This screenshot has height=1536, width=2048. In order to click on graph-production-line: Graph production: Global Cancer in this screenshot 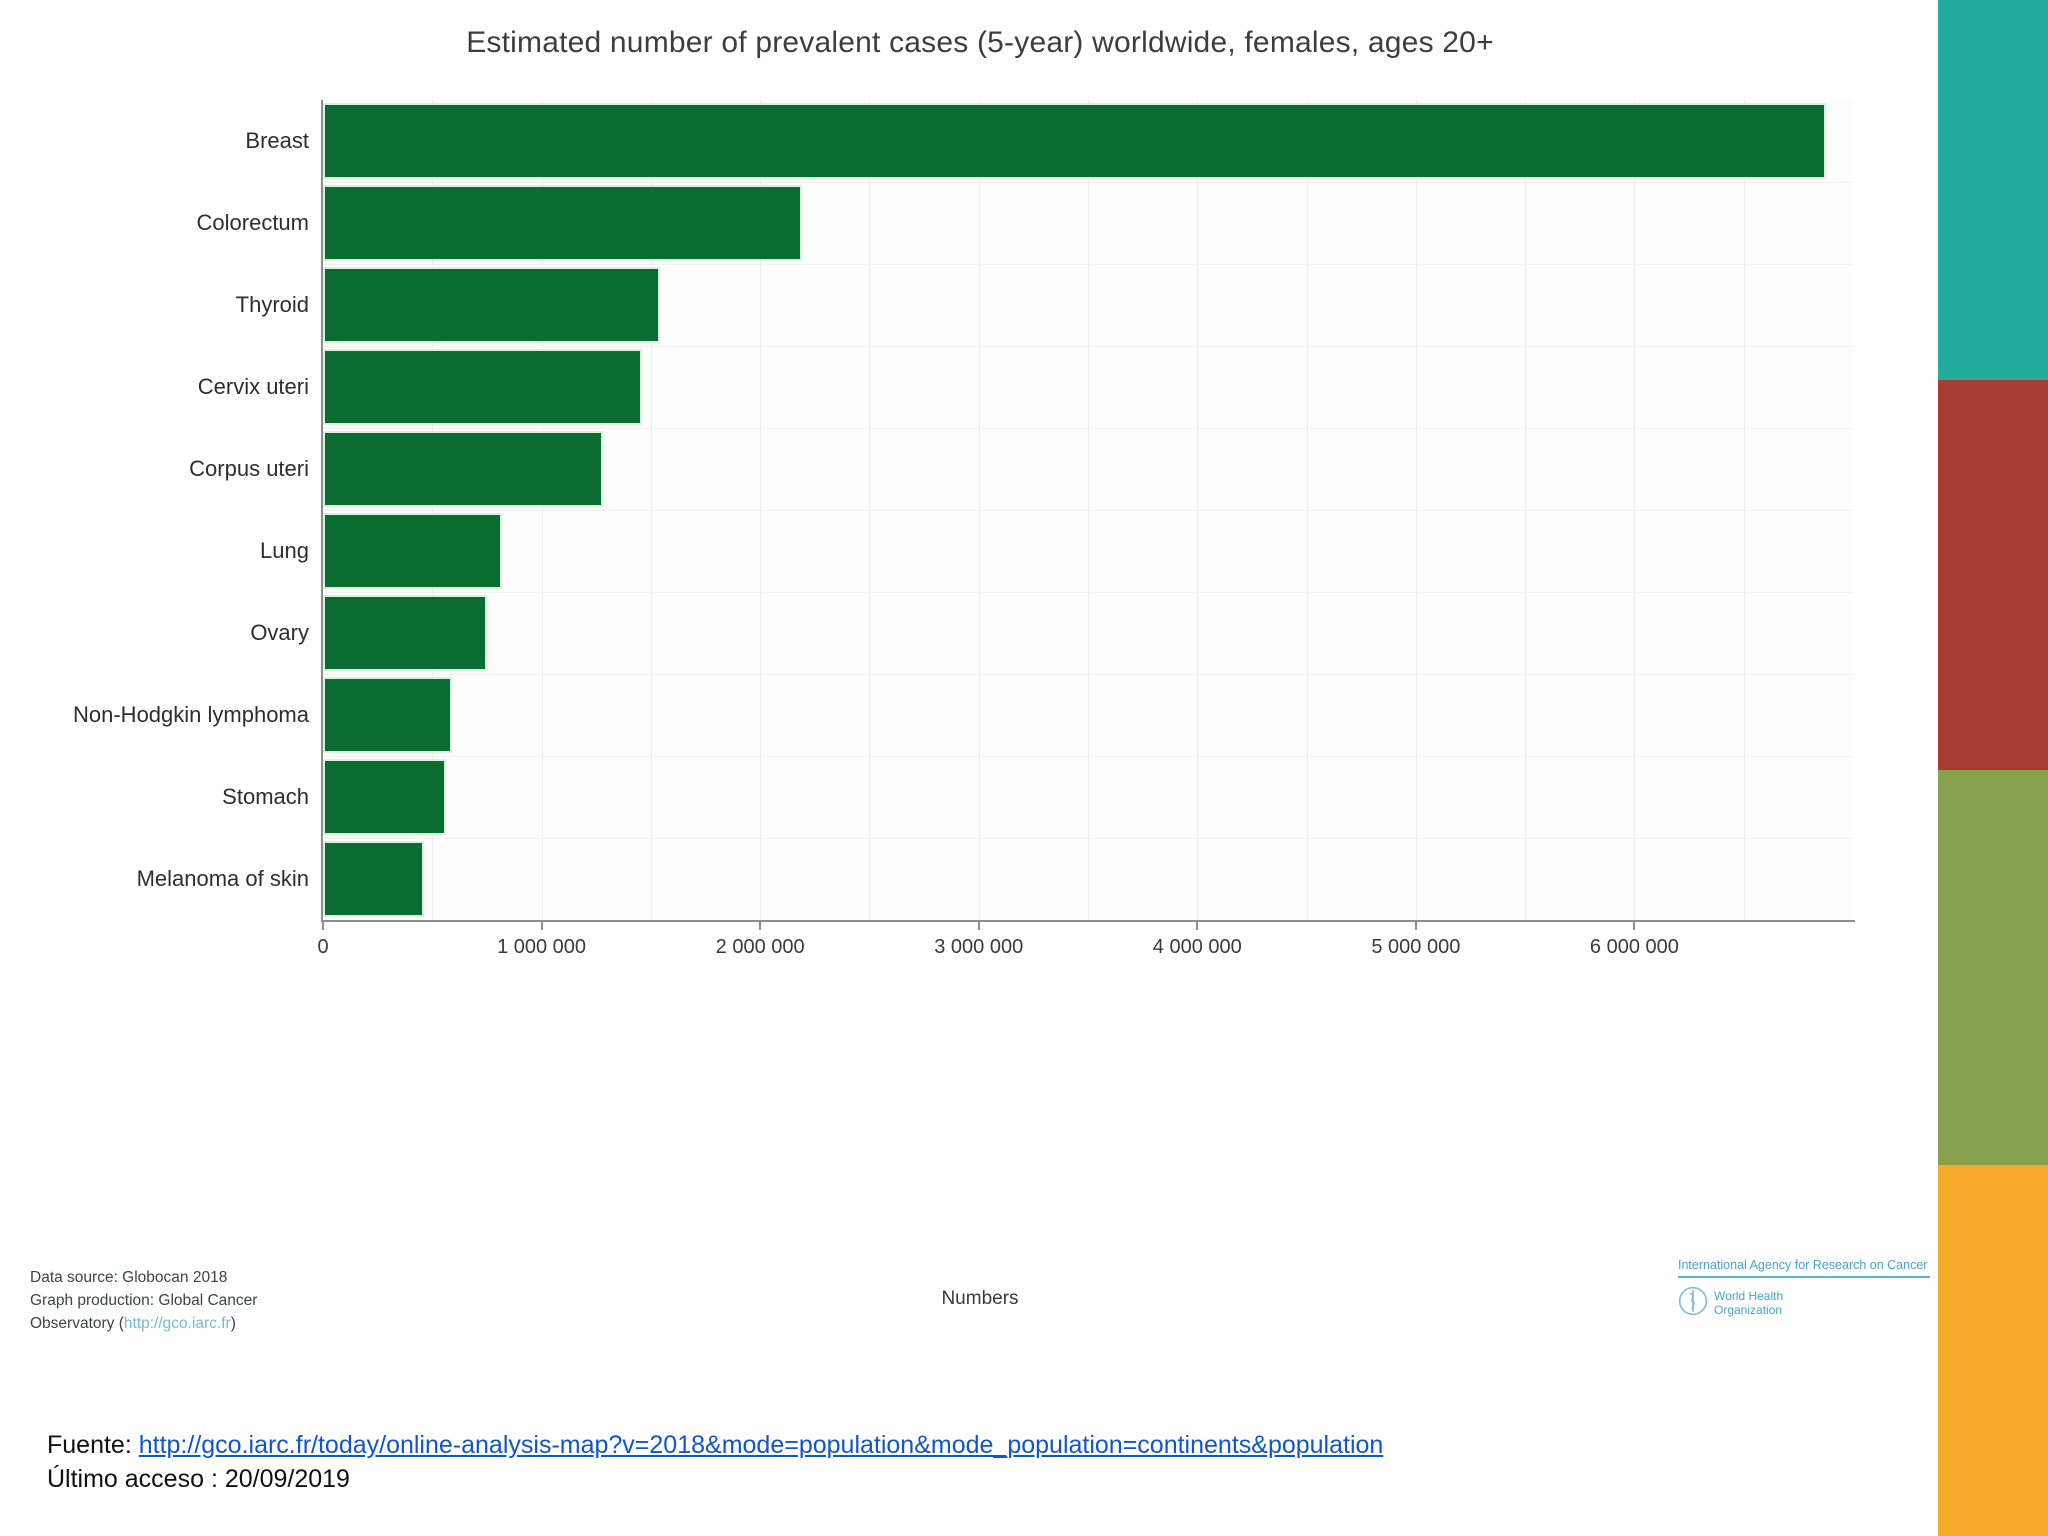, I will do `click(144, 1300)`.